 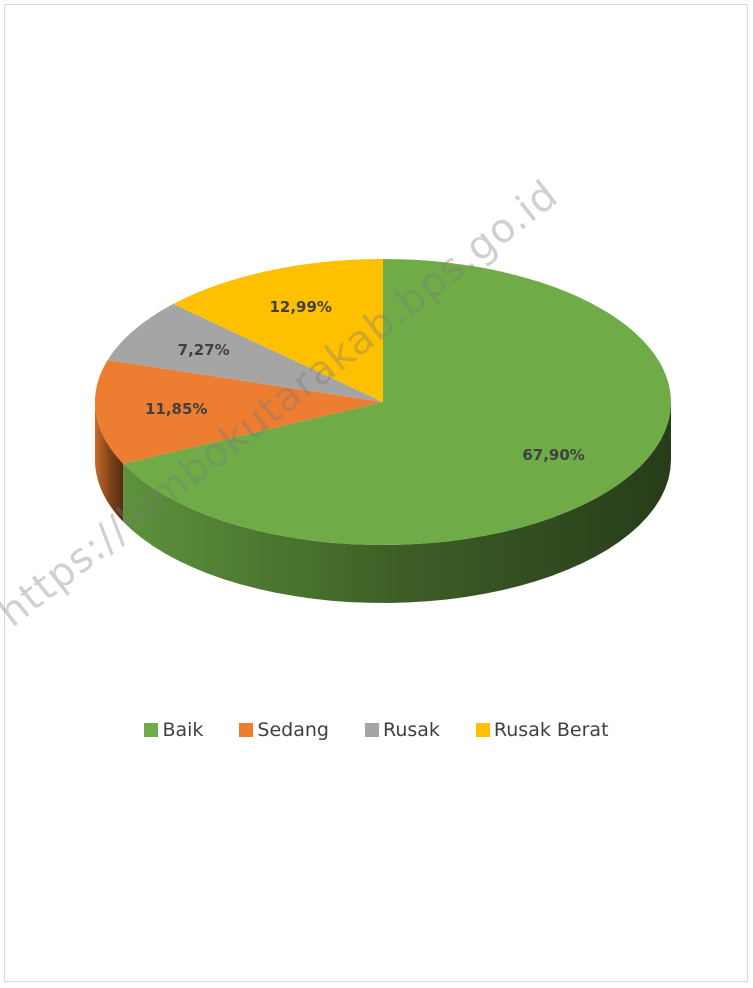 I want to click on data-label-rusak-berat: 12,99%, so click(x=300, y=307).